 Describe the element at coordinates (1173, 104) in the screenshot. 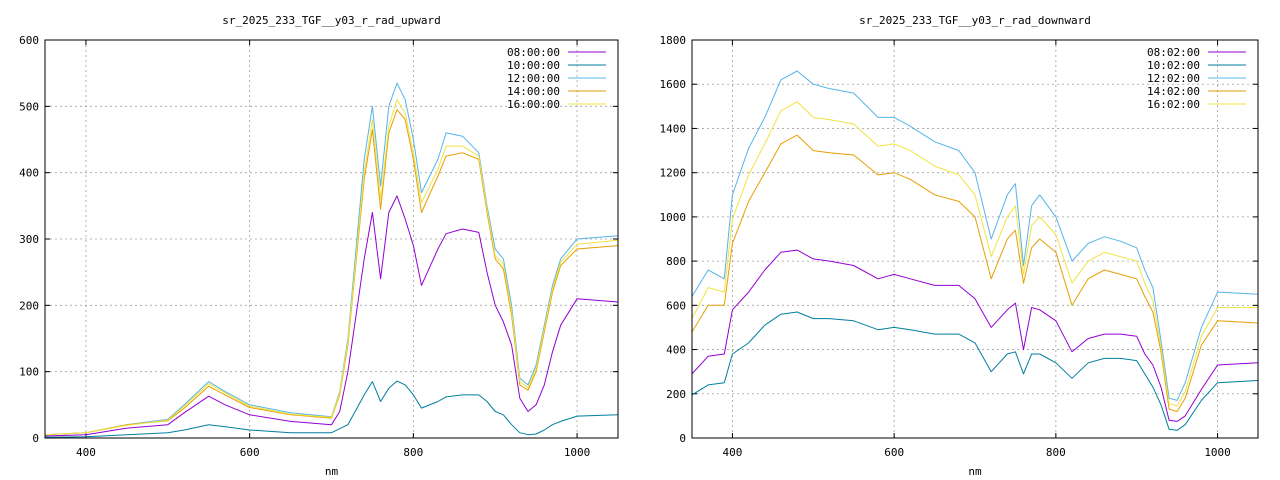

I see `legend-label: 16:02:00` at that location.